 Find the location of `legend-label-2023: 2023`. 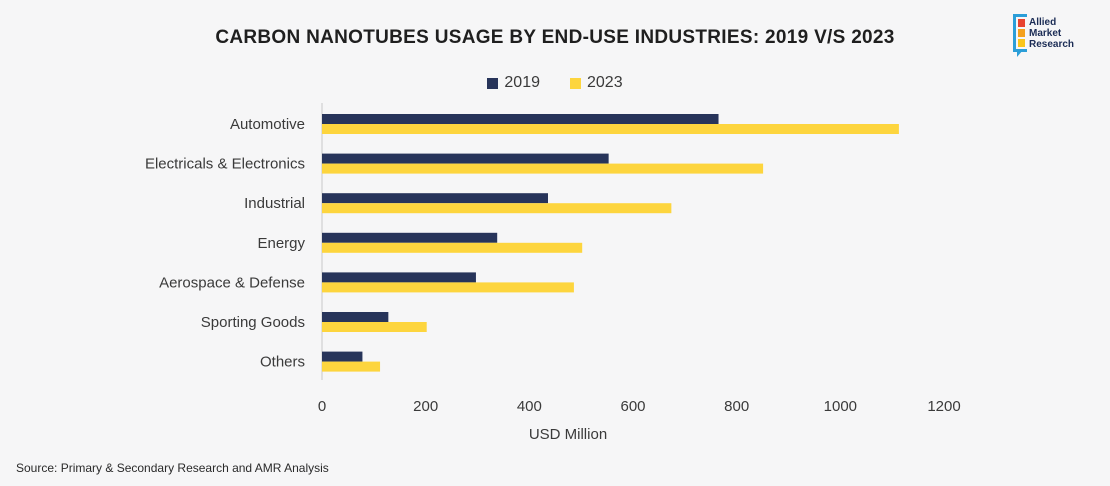

legend-label-2023: 2023 is located at coordinates (605, 82).